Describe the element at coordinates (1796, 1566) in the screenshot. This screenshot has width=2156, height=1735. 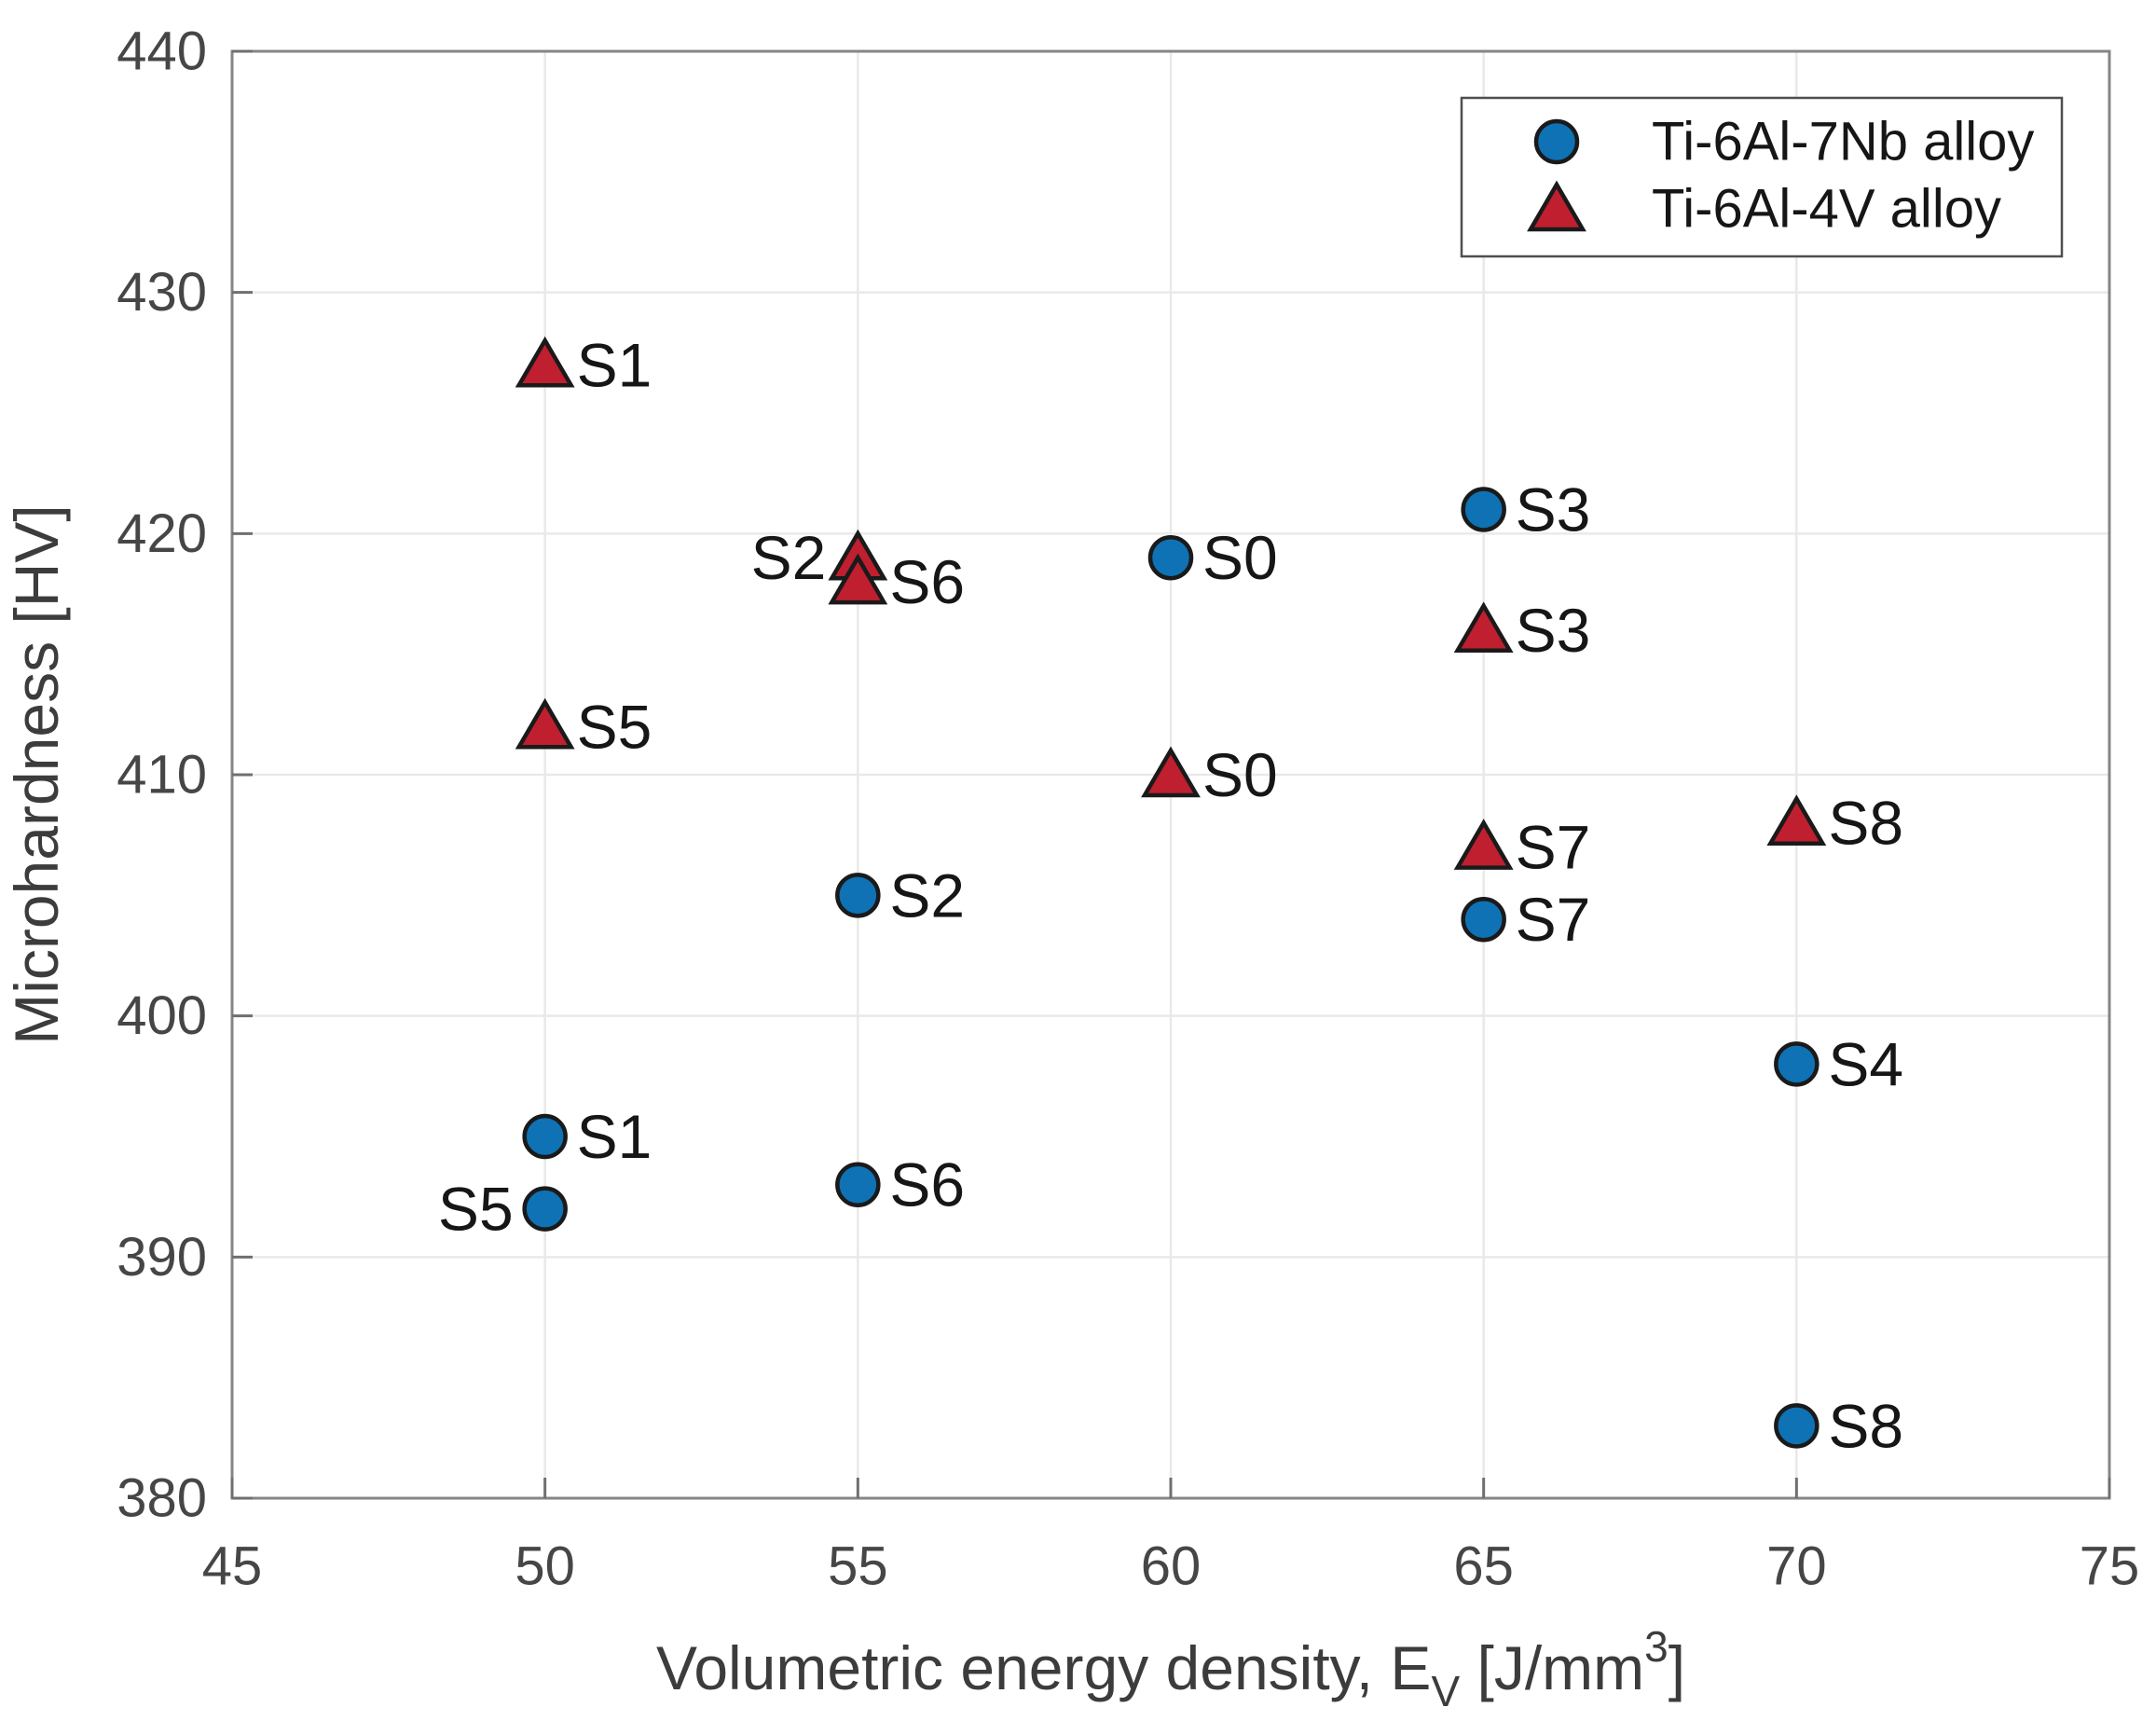
I see `x-tick-label-70: 70` at that location.